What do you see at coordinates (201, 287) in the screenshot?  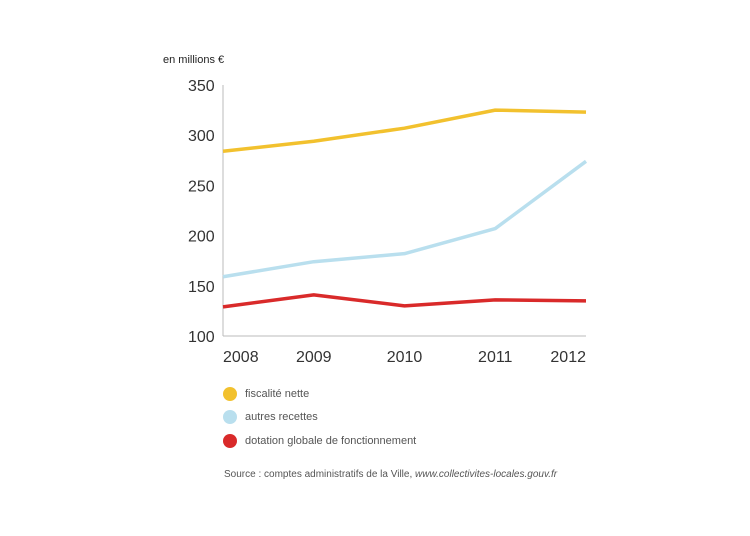 I see `y-tick-label: 150` at bounding box center [201, 287].